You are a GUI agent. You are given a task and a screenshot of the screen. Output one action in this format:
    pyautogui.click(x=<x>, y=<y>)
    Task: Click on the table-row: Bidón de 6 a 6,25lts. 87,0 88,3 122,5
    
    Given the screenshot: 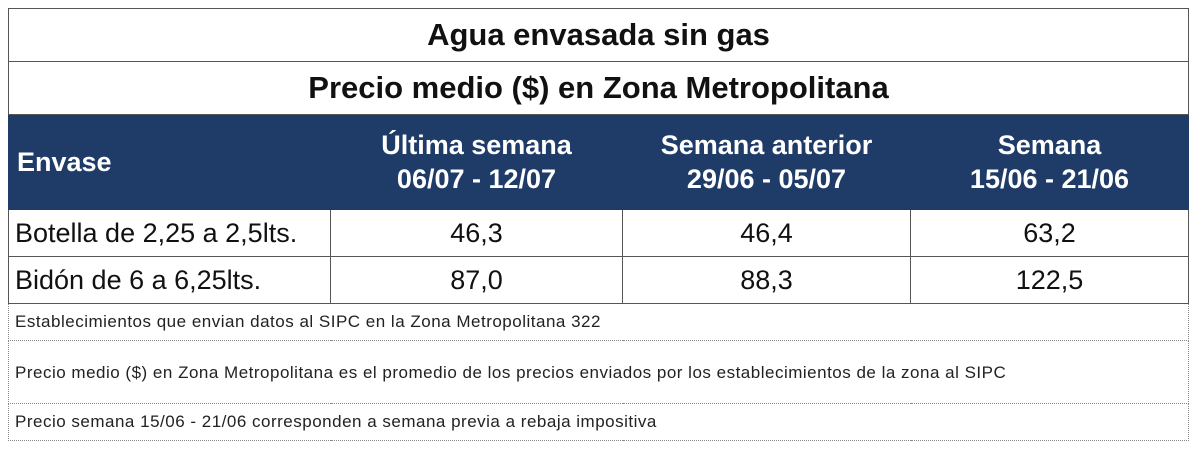 What is the action you would take?
    pyautogui.click(x=598, y=280)
    